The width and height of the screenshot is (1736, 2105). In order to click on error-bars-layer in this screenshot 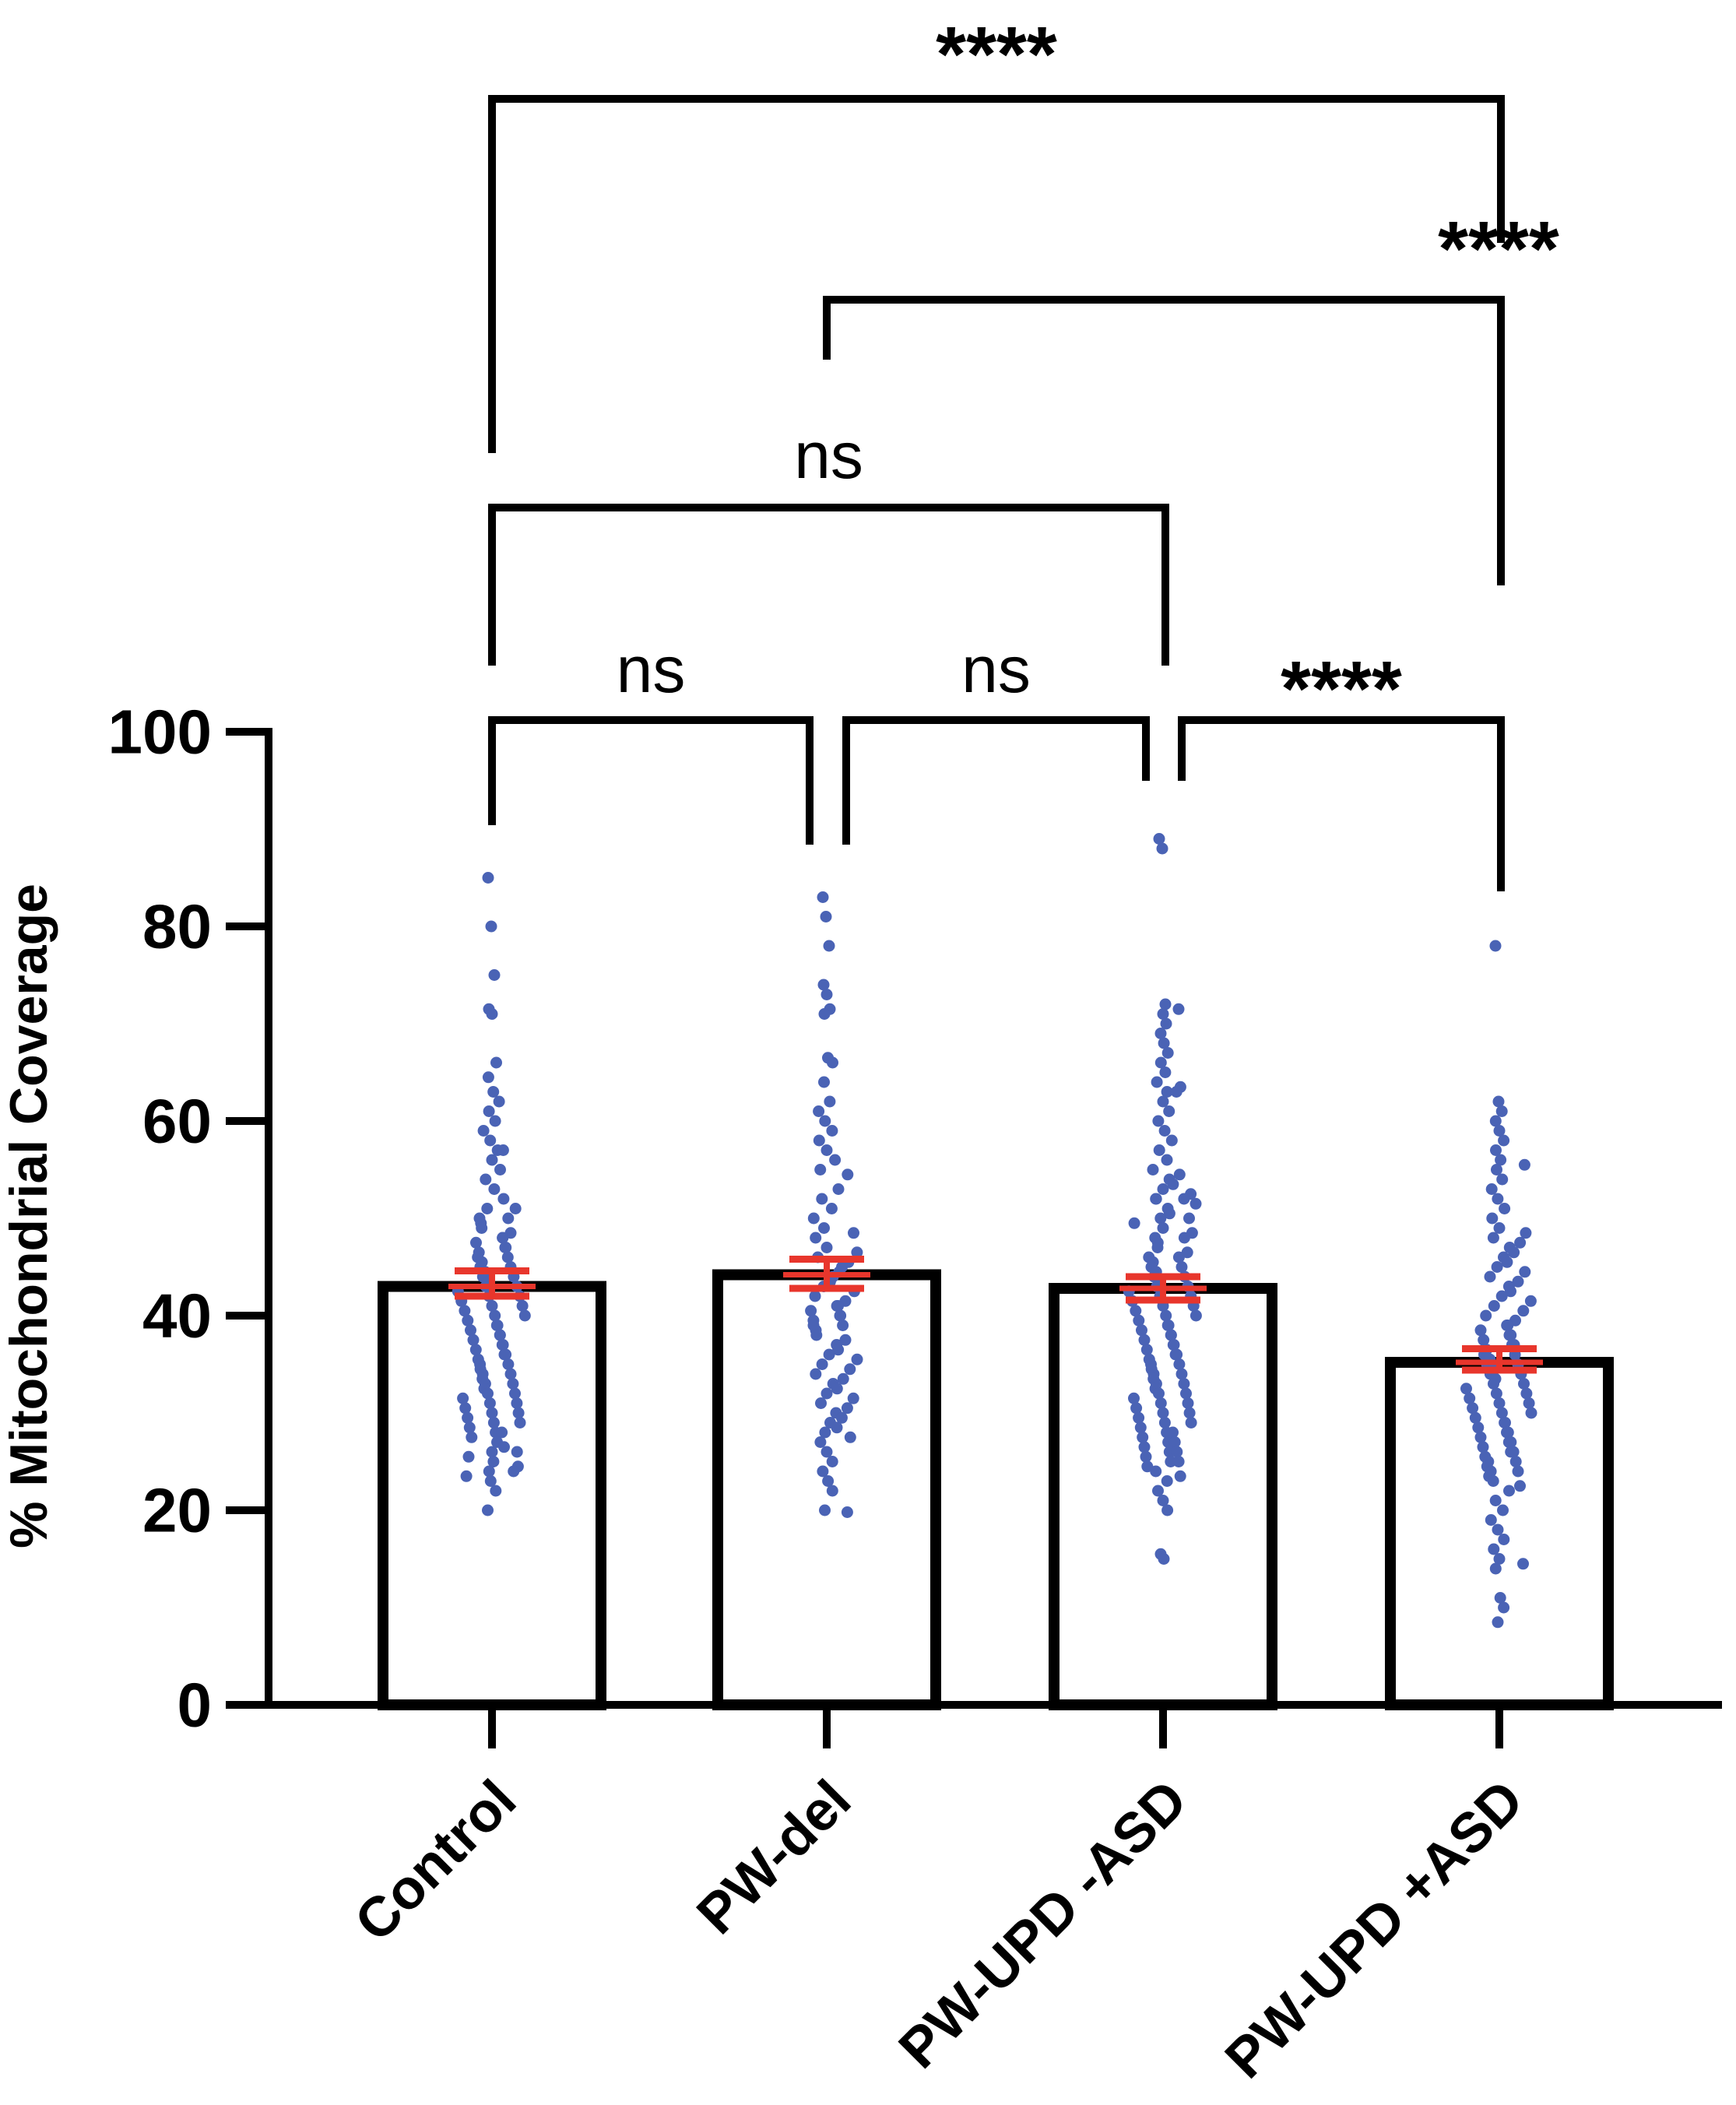, I will do `click(995, 1315)`.